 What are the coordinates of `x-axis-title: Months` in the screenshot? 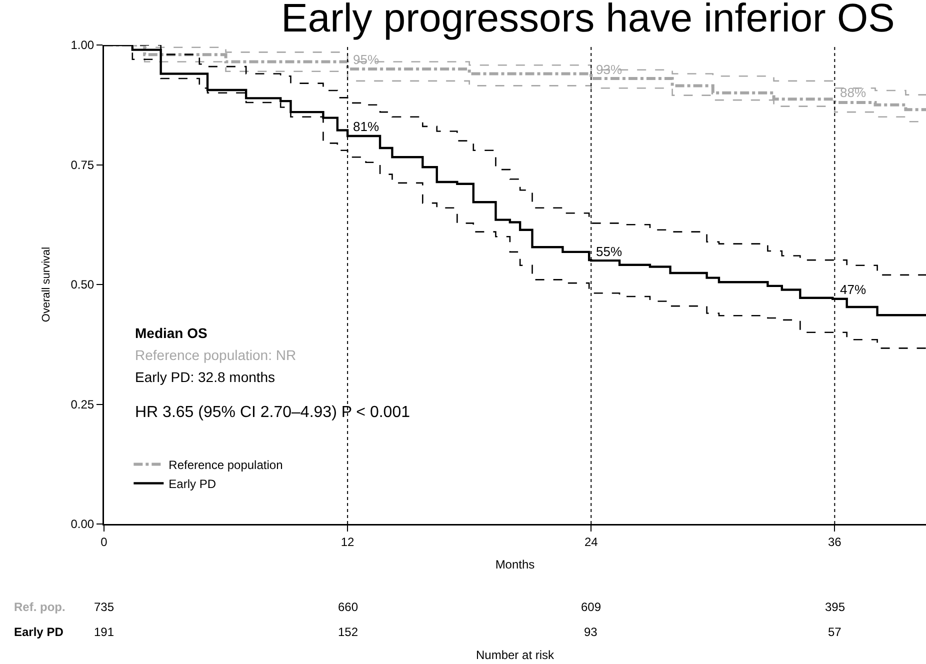 It's located at (515, 565).